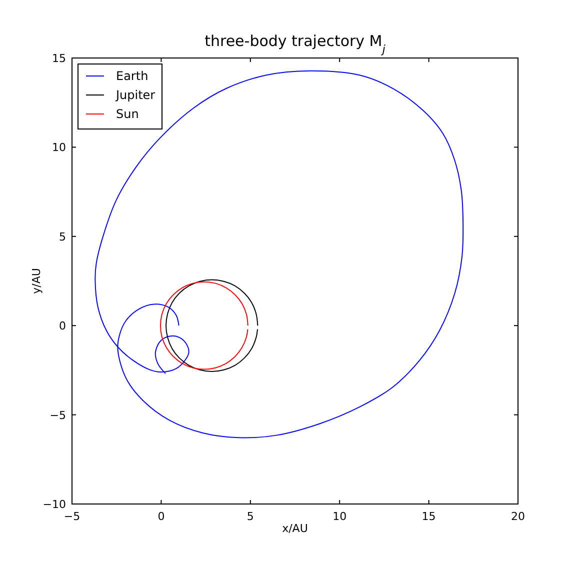  I want to click on y-tick-label: 10, so click(59, 147).